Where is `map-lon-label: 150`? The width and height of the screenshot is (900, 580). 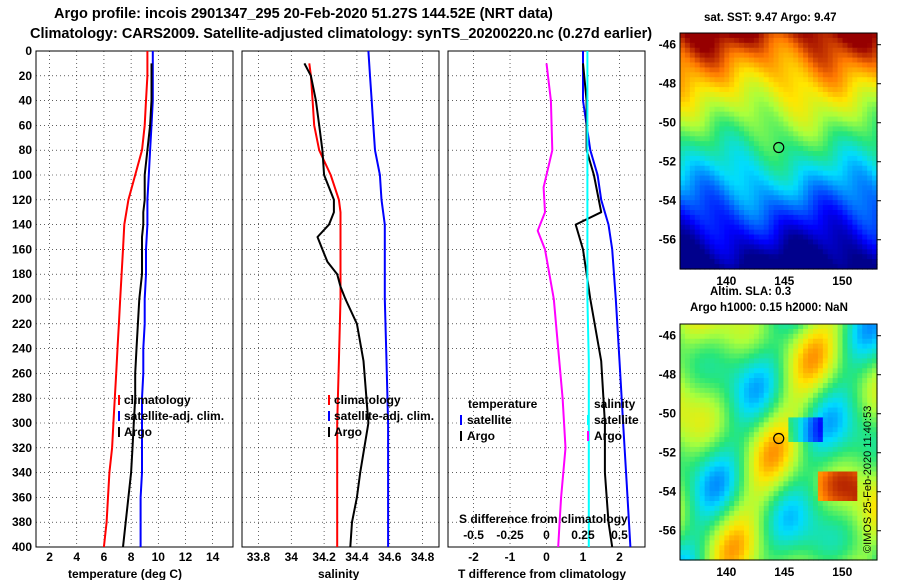
map-lon-label: 150 is located at coordinates (842, 572).